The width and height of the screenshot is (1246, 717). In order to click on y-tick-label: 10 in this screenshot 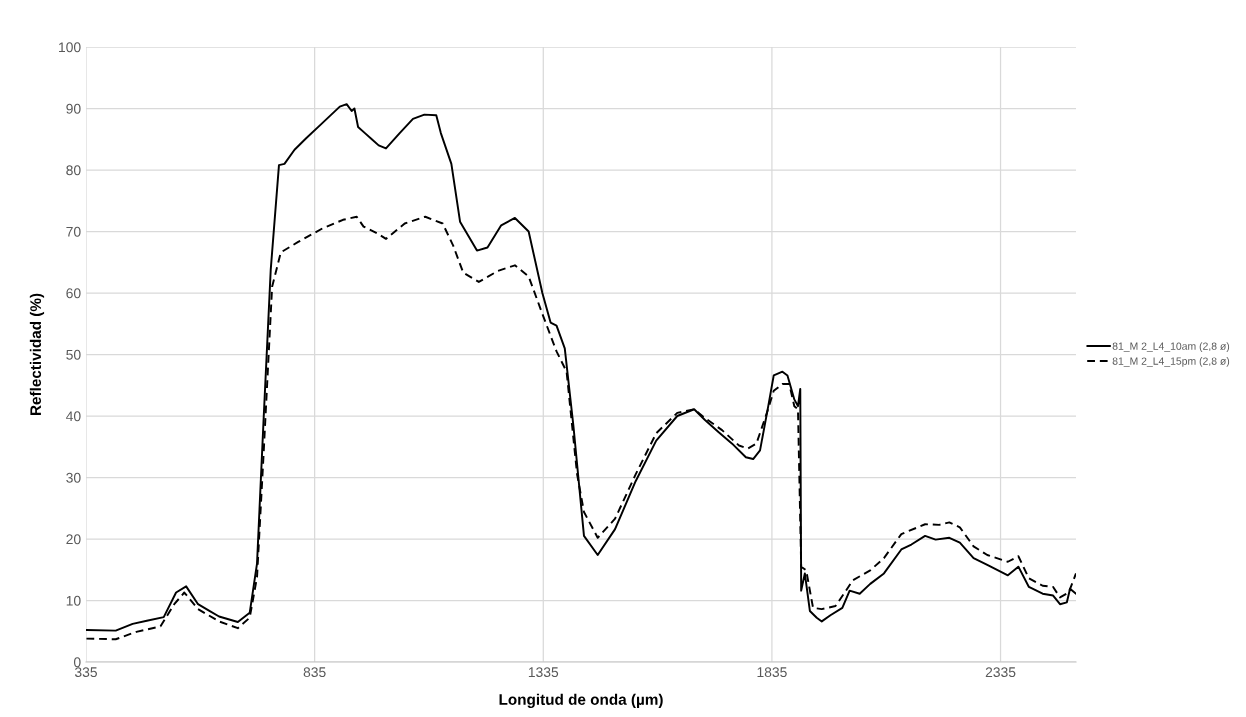, I will do `click(73, 600)`.